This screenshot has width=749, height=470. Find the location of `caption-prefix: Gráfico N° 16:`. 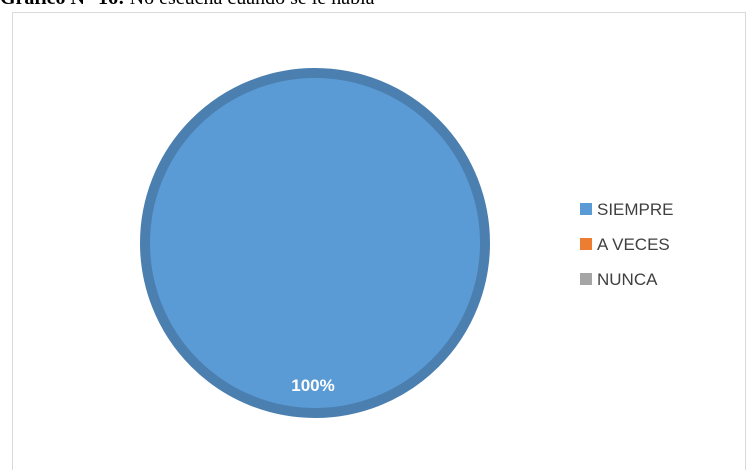

caption-prefix: Gráfico N° 16: is located at coordinates (62, 4).